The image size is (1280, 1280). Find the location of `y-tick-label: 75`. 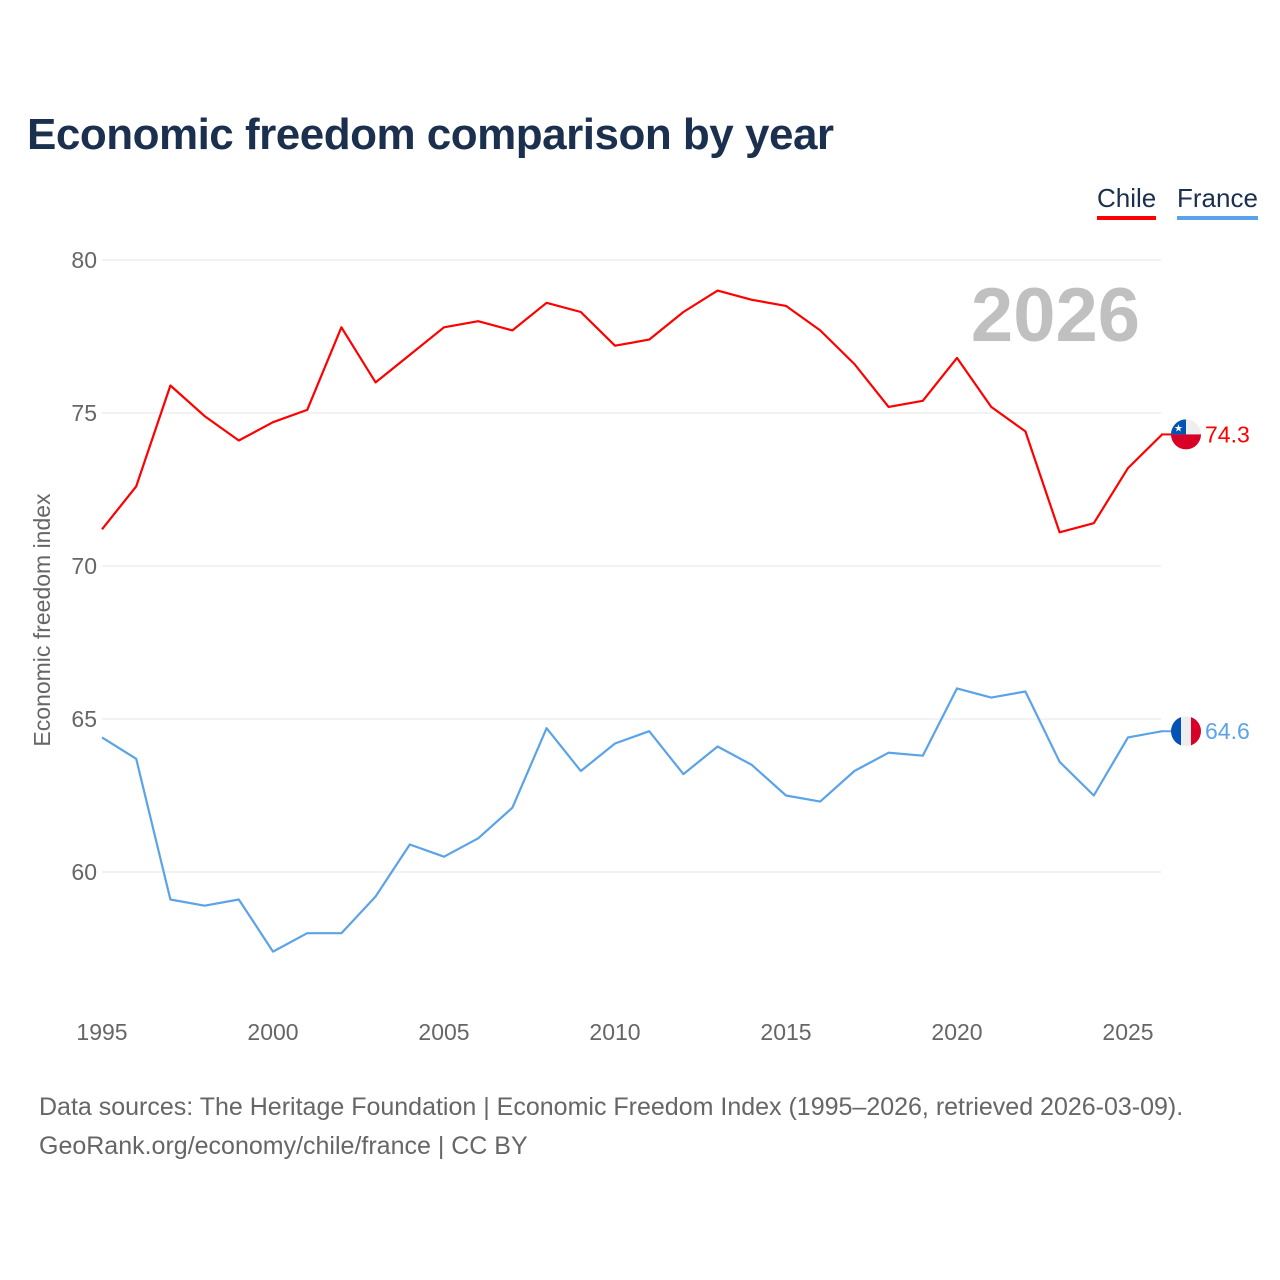

y-tick-label: 75 is located at coordinates (84, 413).